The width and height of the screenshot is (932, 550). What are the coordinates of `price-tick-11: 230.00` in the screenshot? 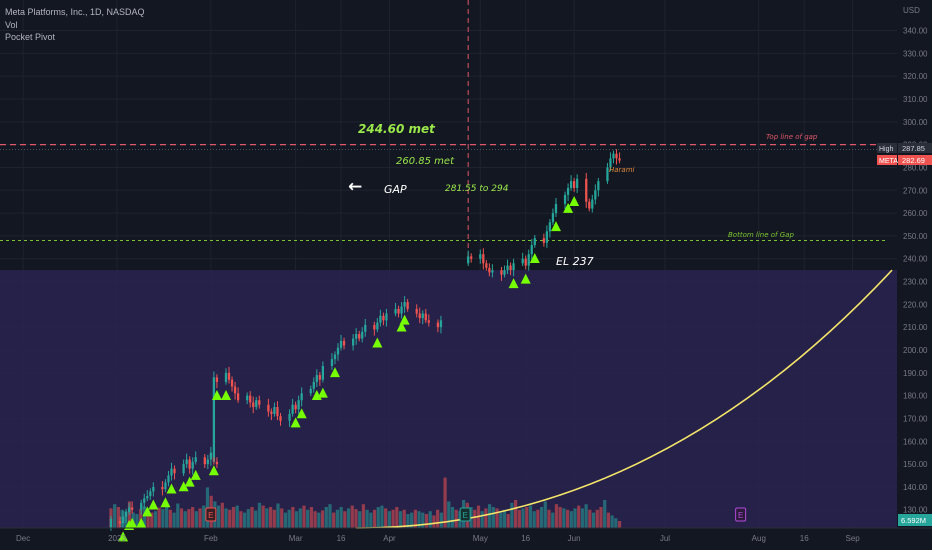 It's located at (915, 282).